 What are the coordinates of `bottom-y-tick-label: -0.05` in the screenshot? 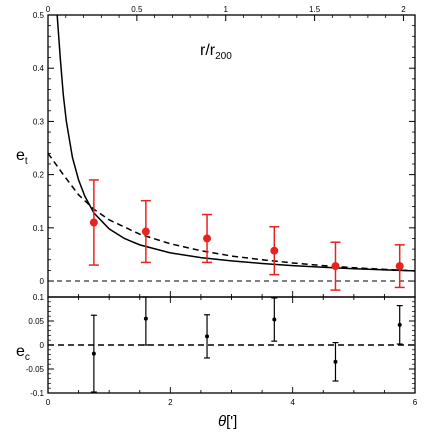 It's located at (35, 369).